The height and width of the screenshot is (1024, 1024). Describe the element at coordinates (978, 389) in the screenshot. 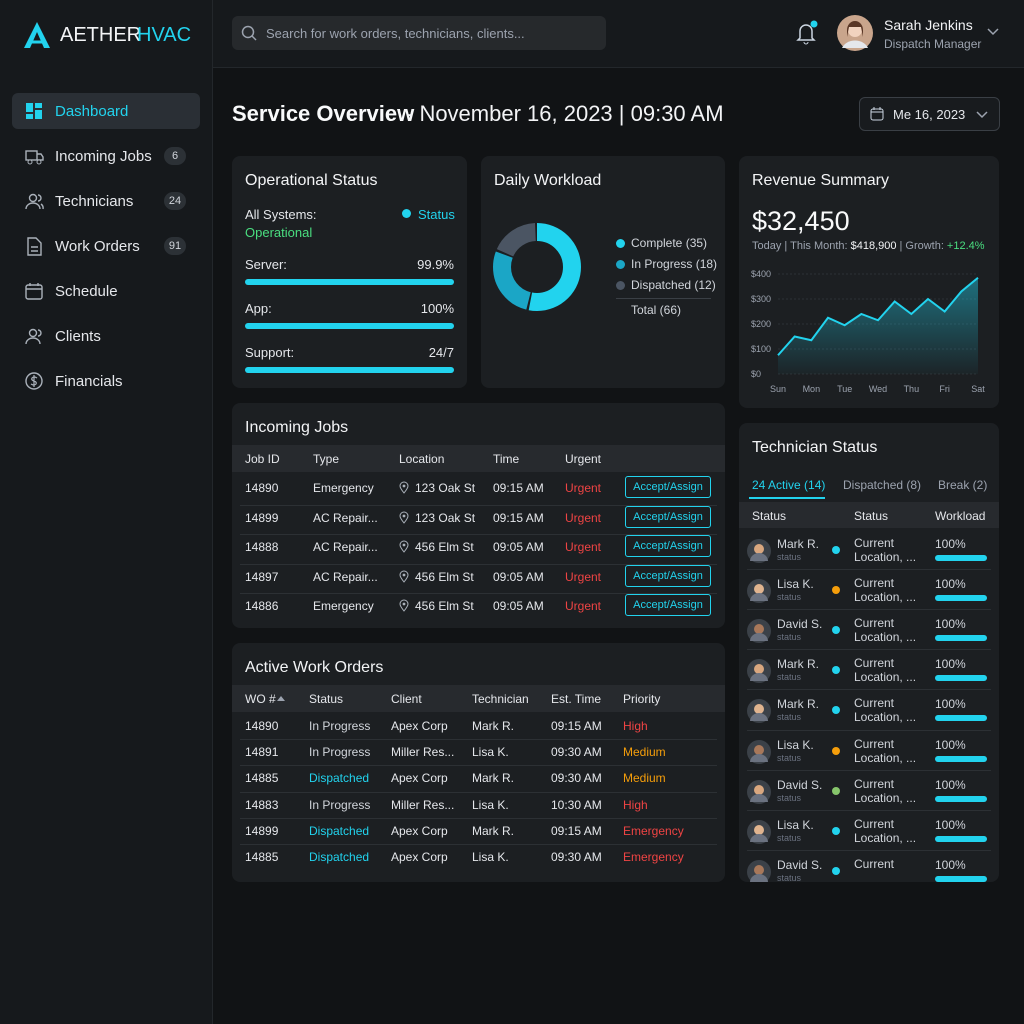

I see `x-tick-label: Sat` at that location.